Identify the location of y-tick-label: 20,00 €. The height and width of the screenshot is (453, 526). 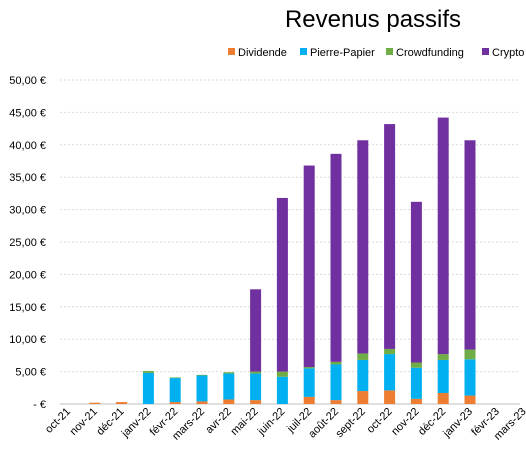
(27, 275).